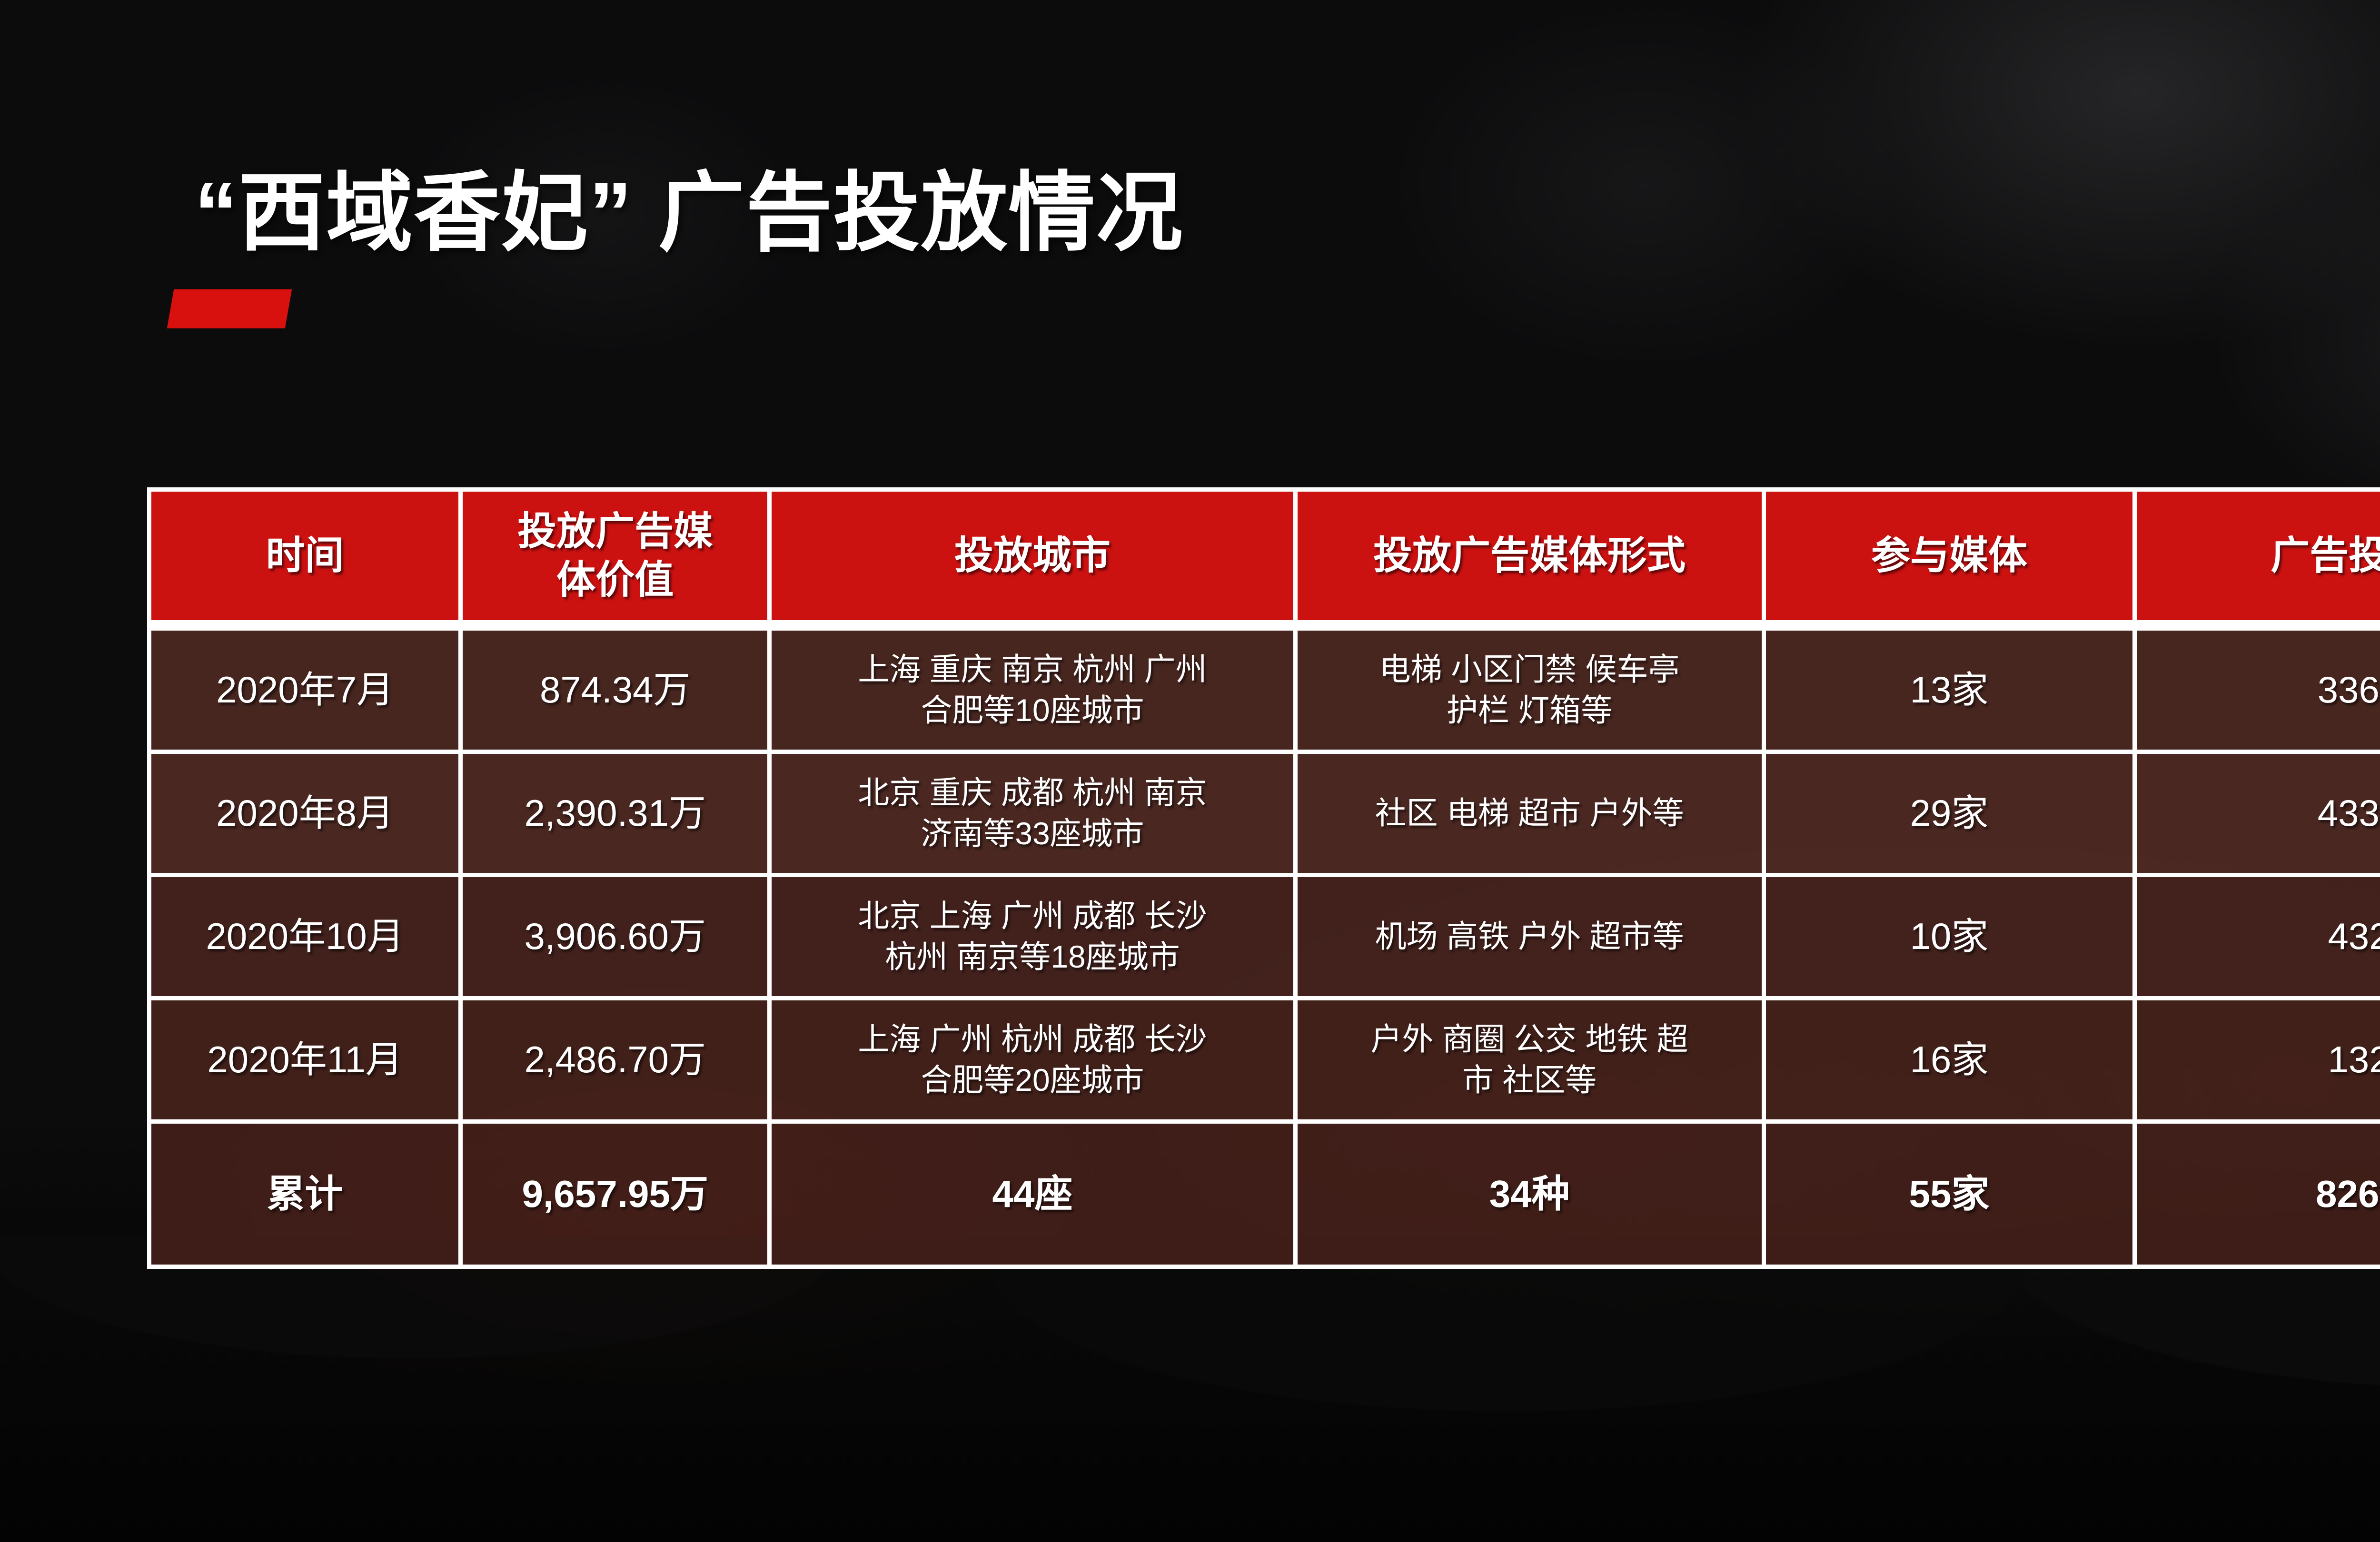  I want to click on table-cell: 电梯 小区门禁 候车亭 护栏 灯箱等, so click(1529, 688).